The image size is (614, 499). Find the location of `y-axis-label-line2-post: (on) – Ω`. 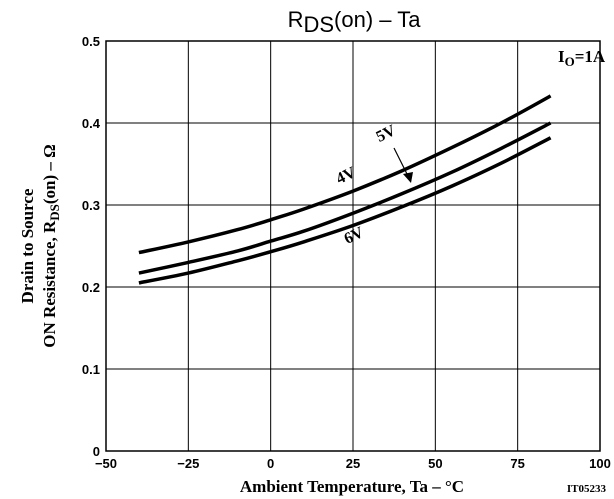

y-axis-label-line2-post: (on) – Ω is located at coordinates (49, 174).